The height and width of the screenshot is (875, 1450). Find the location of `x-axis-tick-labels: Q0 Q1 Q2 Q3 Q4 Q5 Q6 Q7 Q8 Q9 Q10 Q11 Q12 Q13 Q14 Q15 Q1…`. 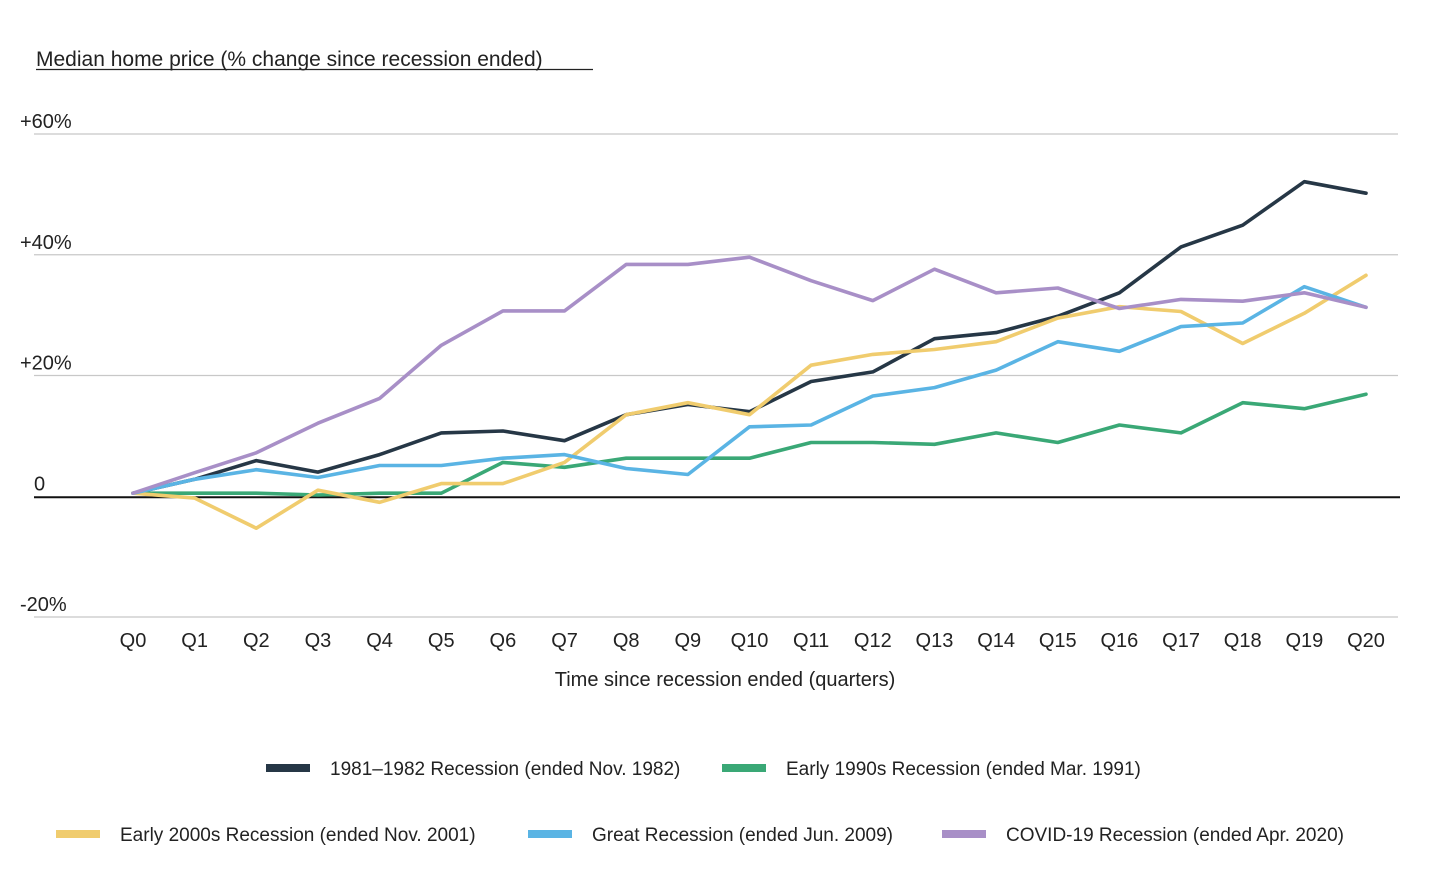

x-axis-tick-labels: Q0 Q1 Q2 Q3 Q4 Q5 Q6 Q7 Q8 Q9 Q10 Q11 Q12 Q13 Q14 Q15 Q1… is located at coordinates (752, 641).